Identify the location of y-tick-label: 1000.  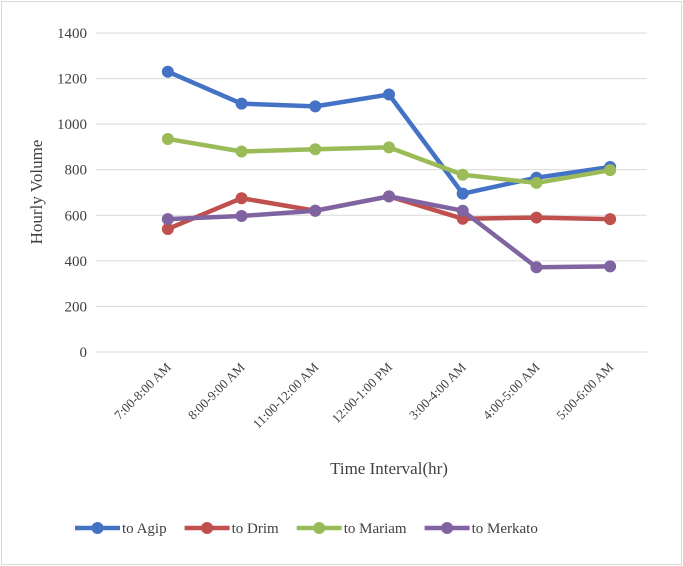
(72, 125).